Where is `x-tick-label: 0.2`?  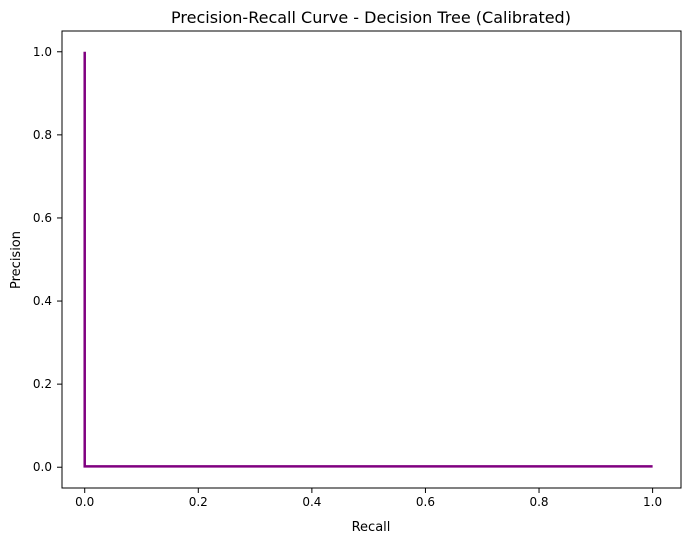 x-tick-label: 0.2 is located at coordinates (198, 502).